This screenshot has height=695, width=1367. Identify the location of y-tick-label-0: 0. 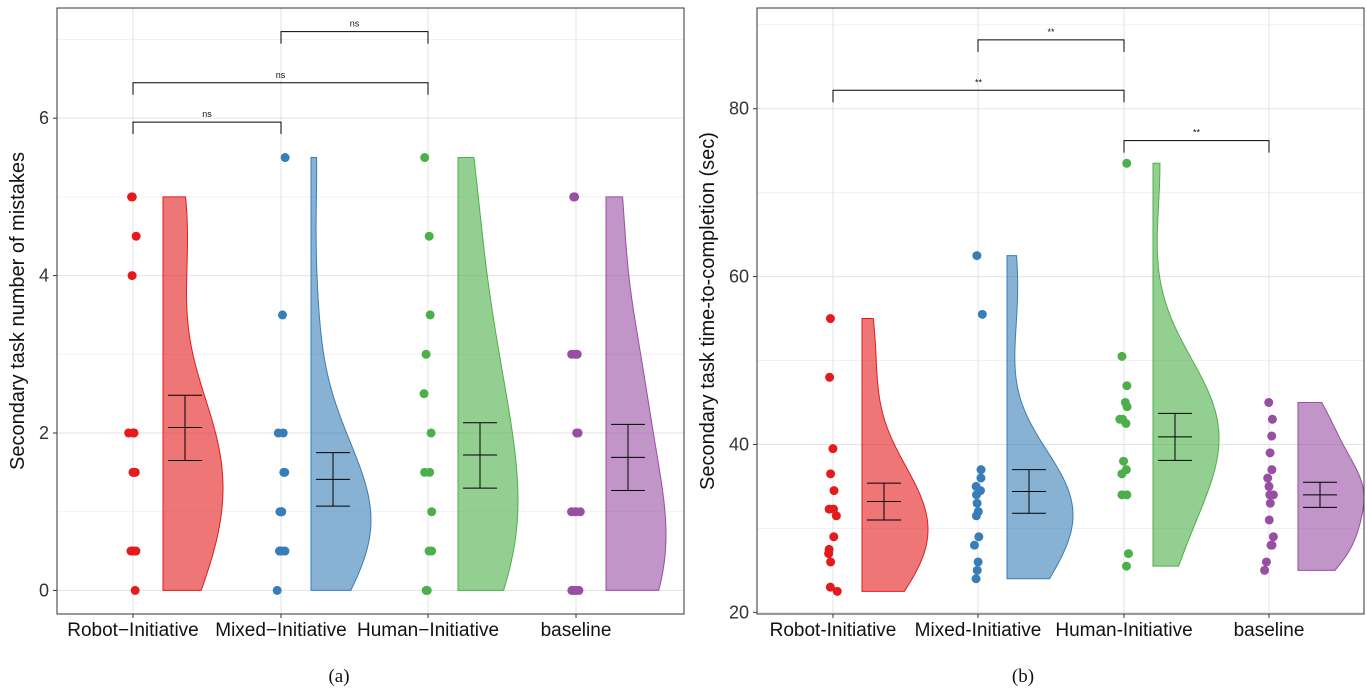
(44, 590).